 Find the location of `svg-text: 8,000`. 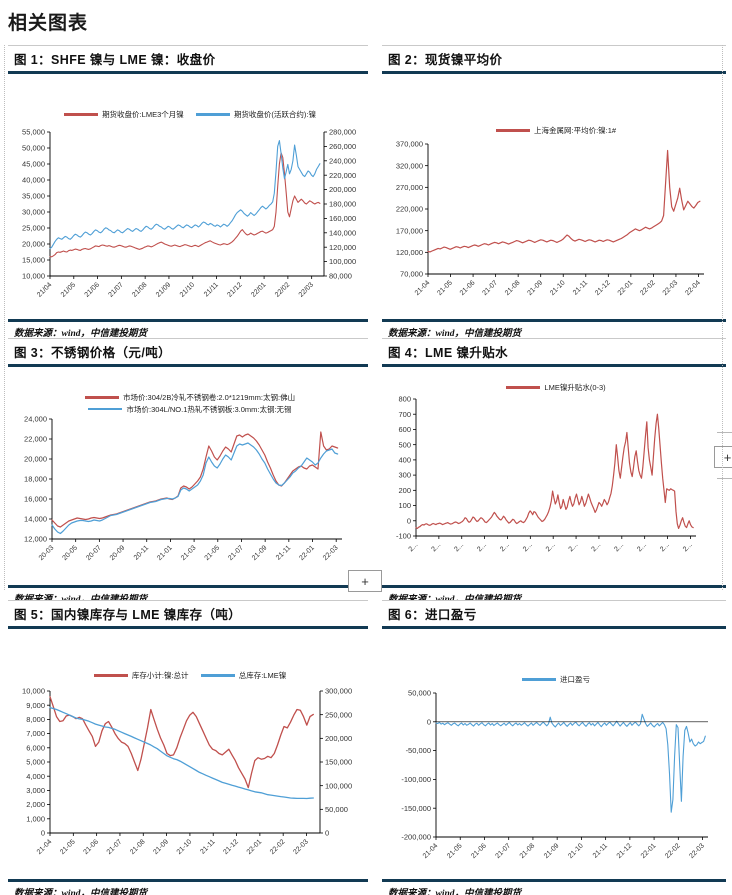

svg-text: 8,000 is located at coordinates (35, 719).